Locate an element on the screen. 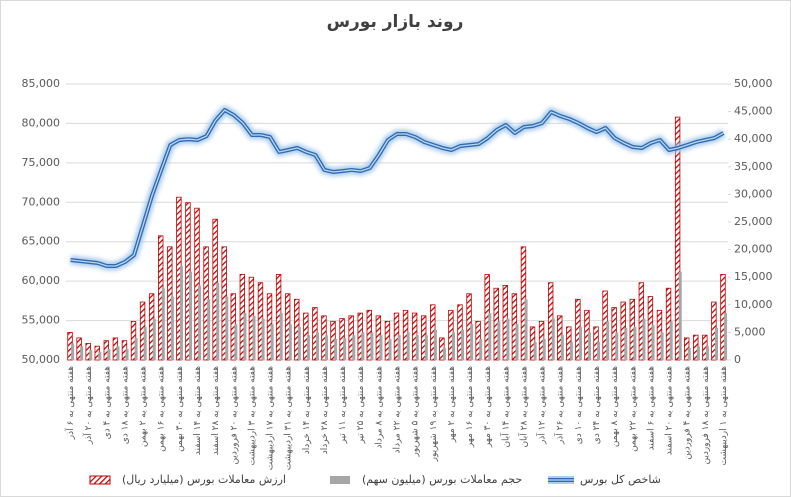 This screenshot has height=497, width=791. y-tick-label: 80,000 is located at coordinates (41, 122).